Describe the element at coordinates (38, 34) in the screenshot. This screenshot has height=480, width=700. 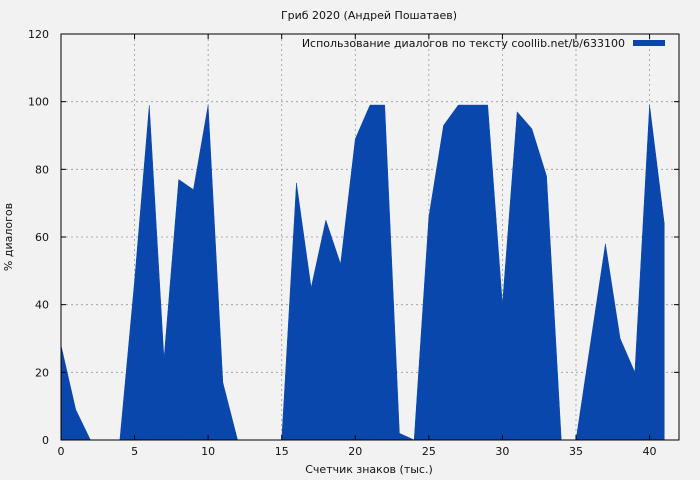
I see `y-tick-label: 120` at that location.